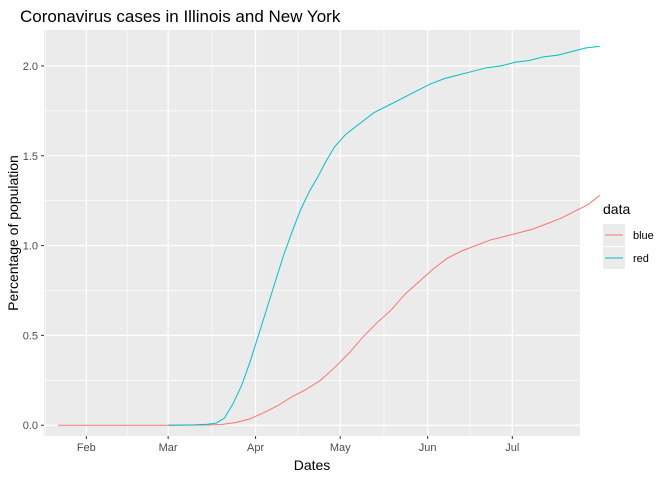 This screenshot has width=672, height=480. What do you see at coordinates (616, 209) in the screenshot?
I see `legend-title: data` at bounding box center [616, 209].